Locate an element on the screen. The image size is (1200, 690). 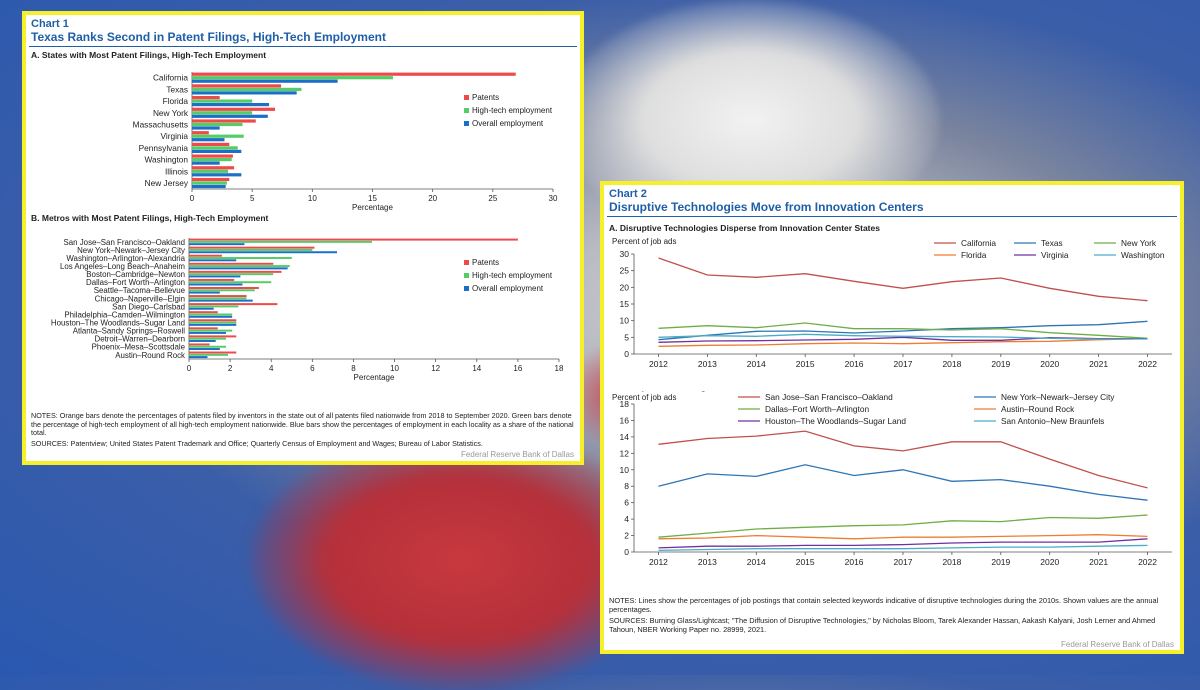
x-tick-label: 12 is located at coordinates (435, 368).